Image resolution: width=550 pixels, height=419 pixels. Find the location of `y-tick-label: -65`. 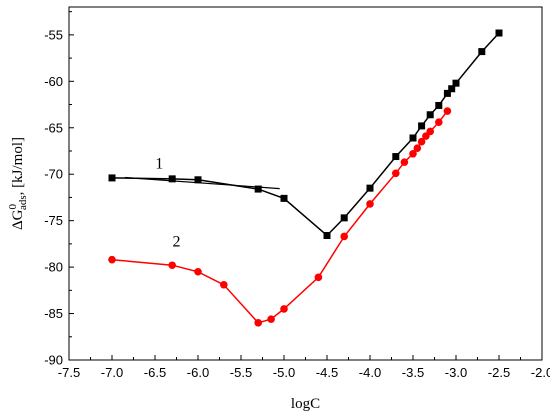

y-tick-label: -65 is located at coordinates (53, 127).